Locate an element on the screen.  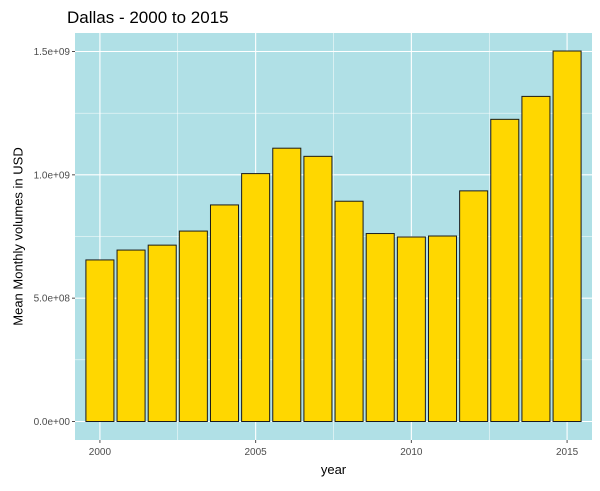
x-axis-label: year is located at coordinates (334, 469).